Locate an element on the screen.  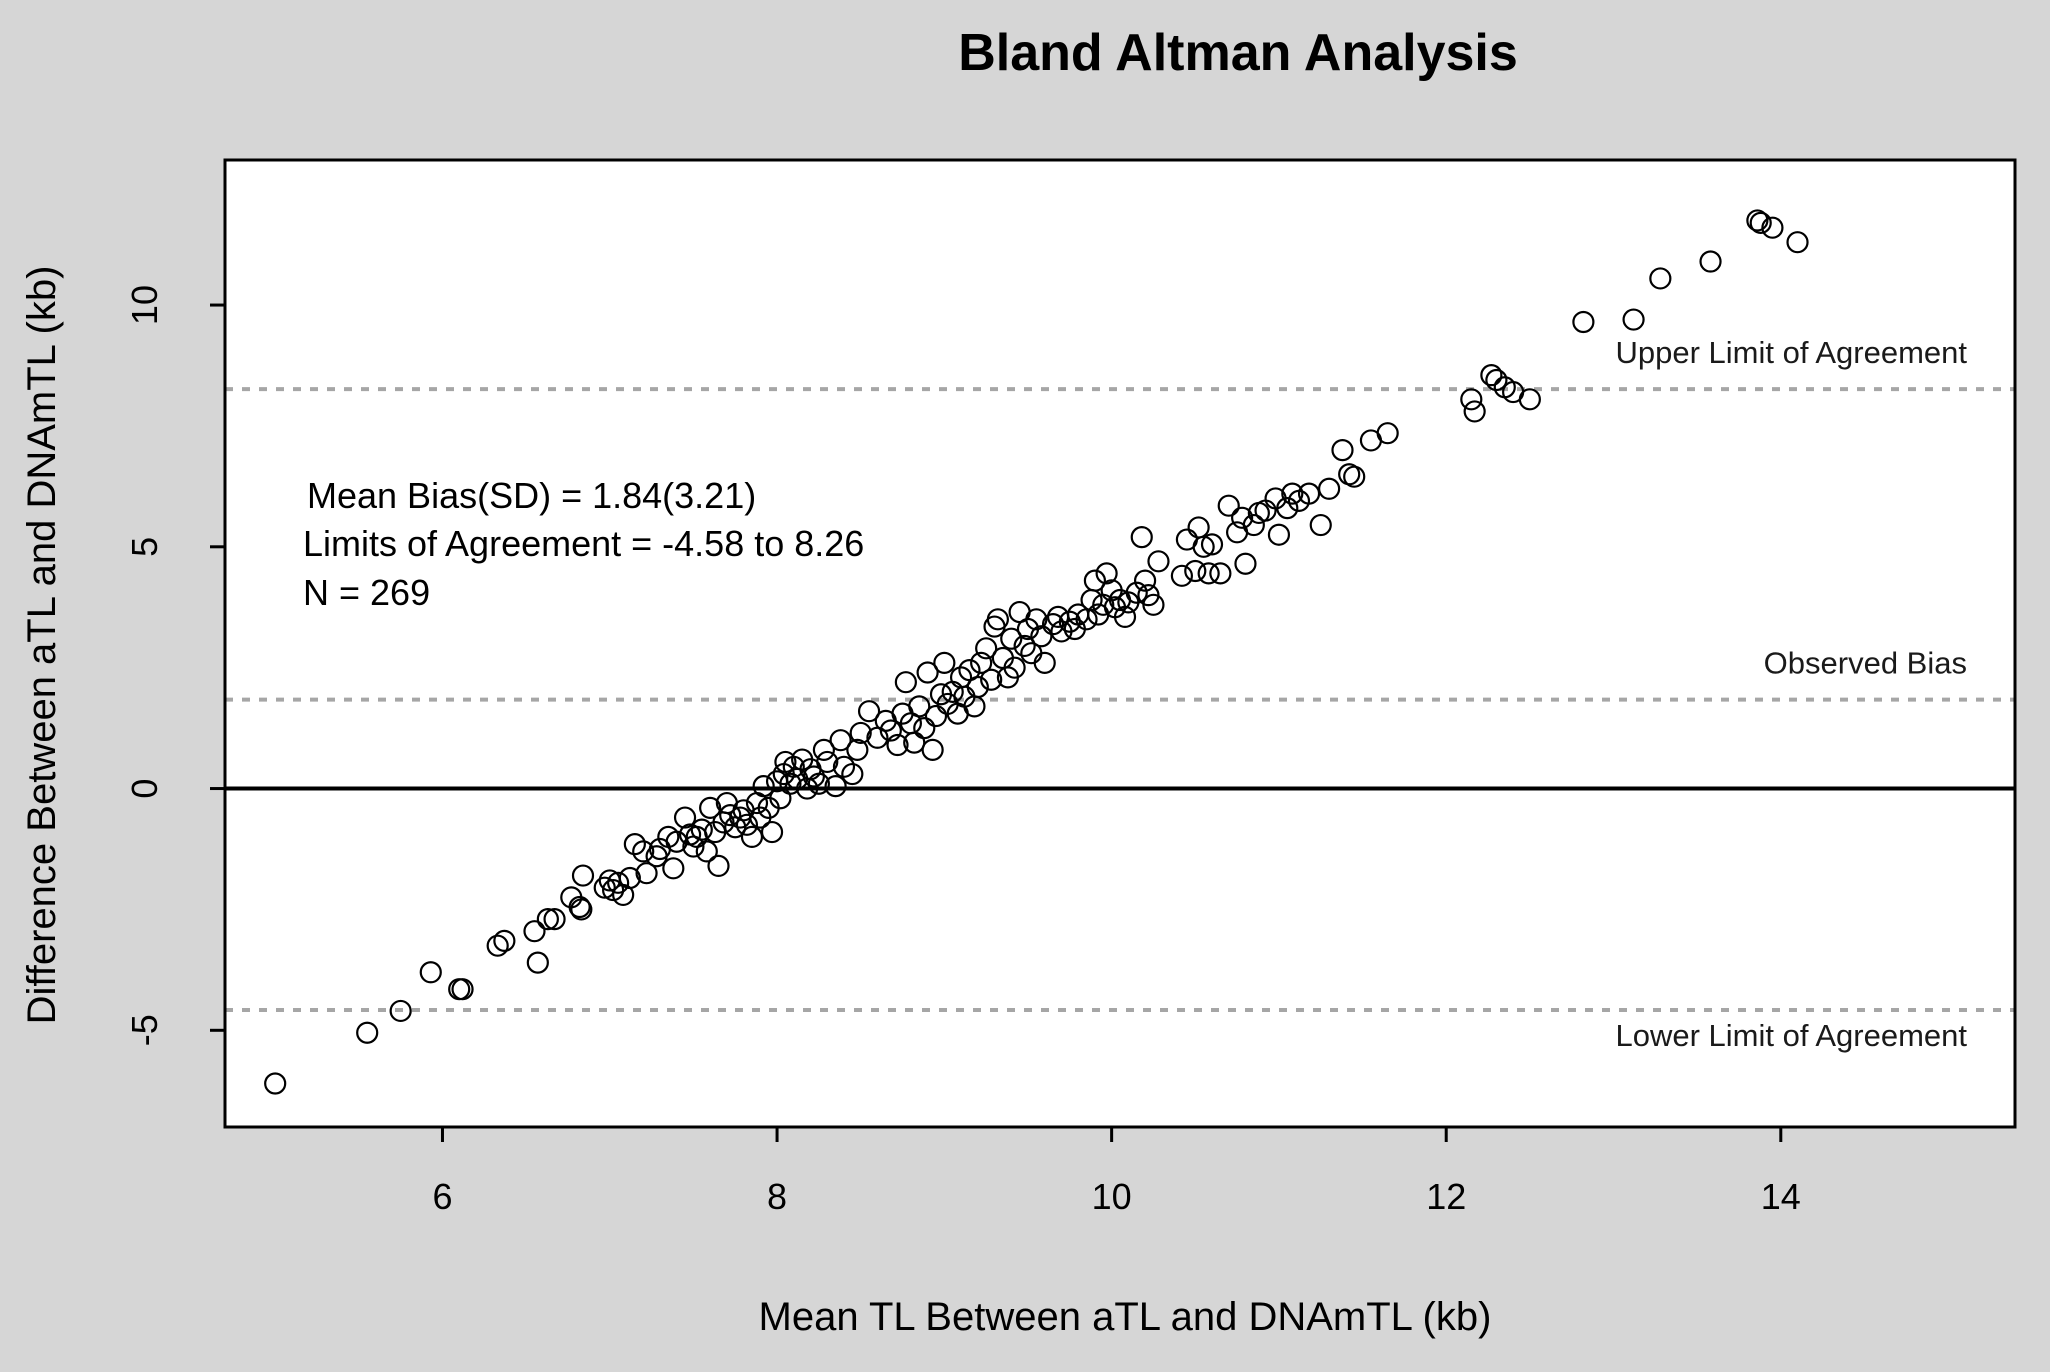
sample-size-text: N = 269 is located at coordinates (366, 592).